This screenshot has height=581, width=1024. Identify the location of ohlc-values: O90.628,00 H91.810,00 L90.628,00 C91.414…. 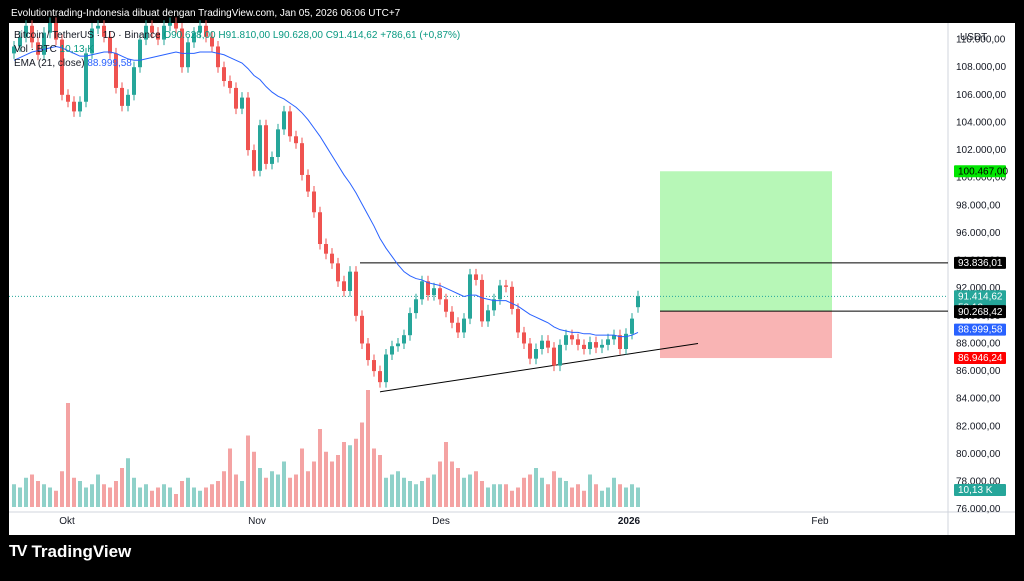
(312, 35).